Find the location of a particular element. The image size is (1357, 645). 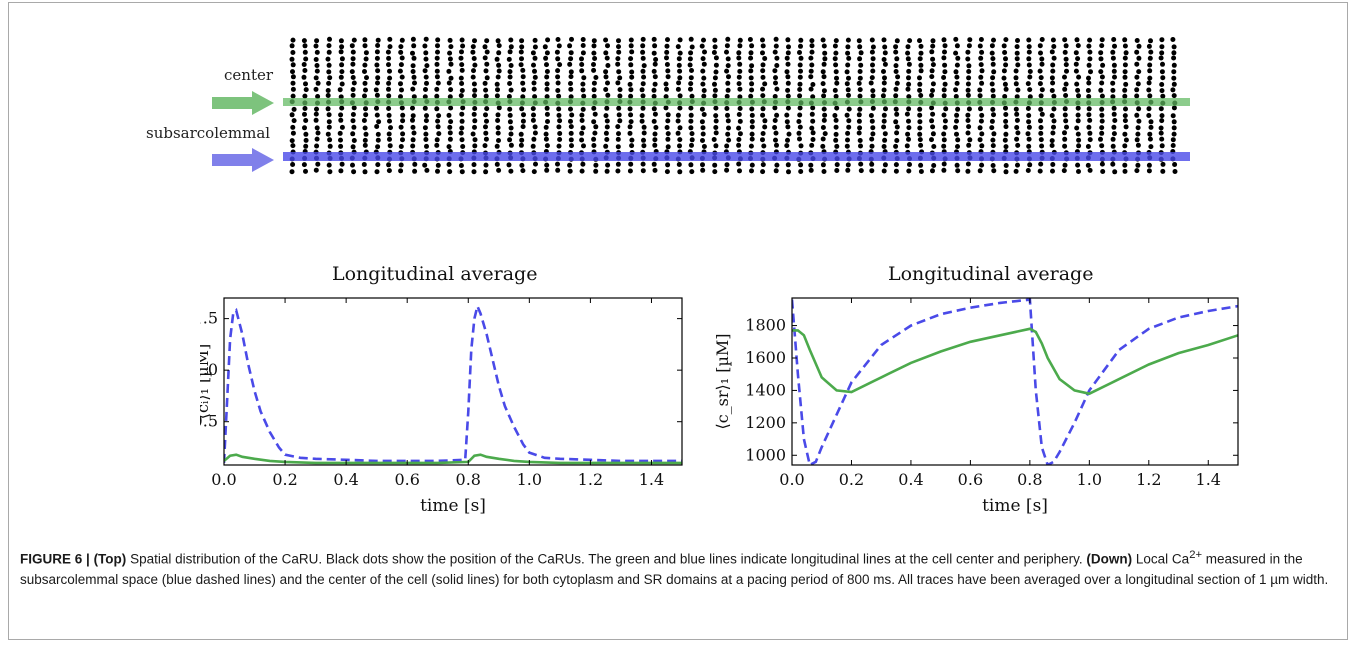

x-tick-label: 1.0 is located at coordinates (1089, 479).